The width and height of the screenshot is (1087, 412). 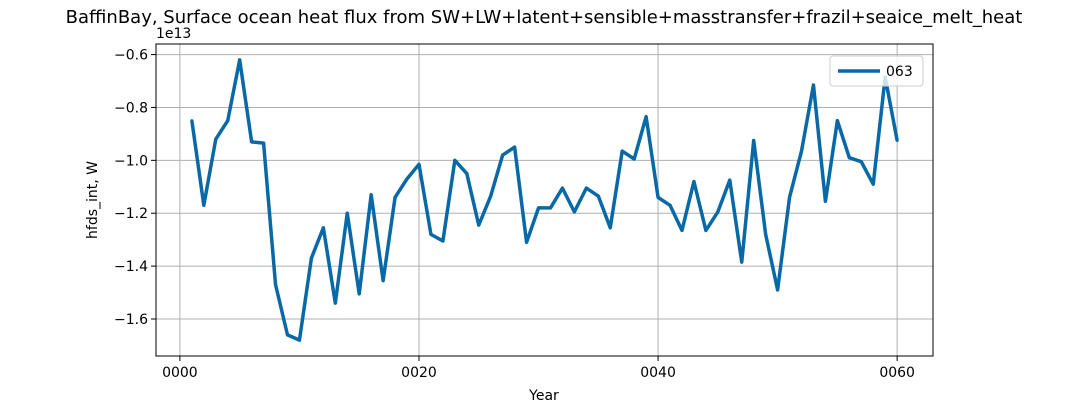 What do you see at coordinates (131, 320) in the screenshot?
I see `y-tick-label: −1.6` at bounding box center [131, 320].